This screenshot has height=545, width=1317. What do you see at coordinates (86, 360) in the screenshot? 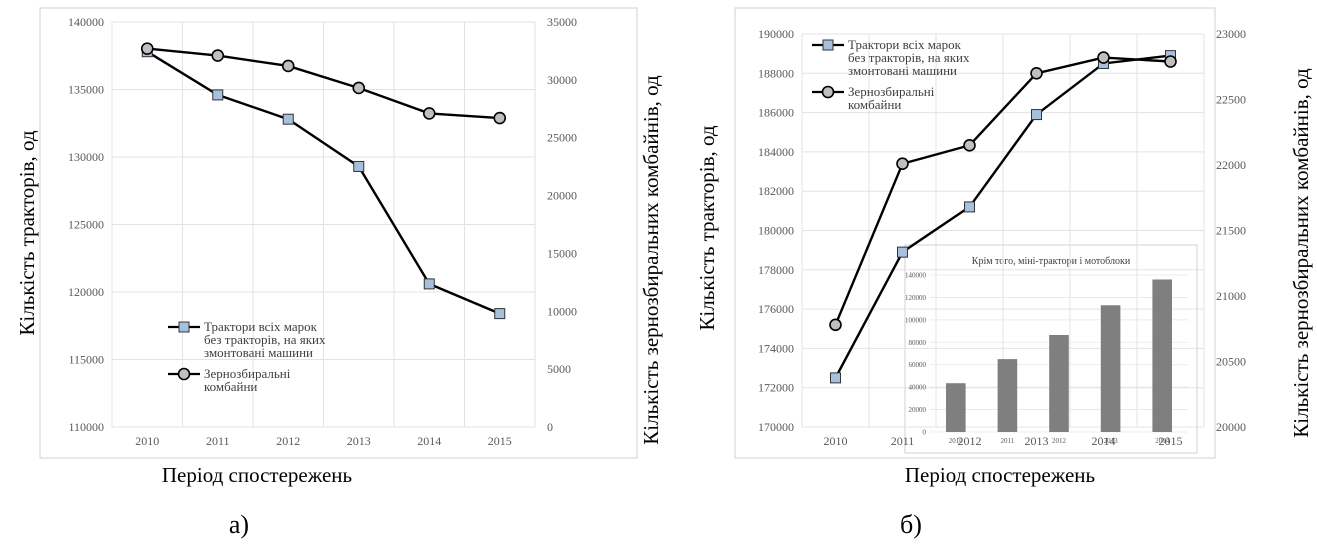
I see `left-ytick-label: 115000` at bounding box center [86, 360].